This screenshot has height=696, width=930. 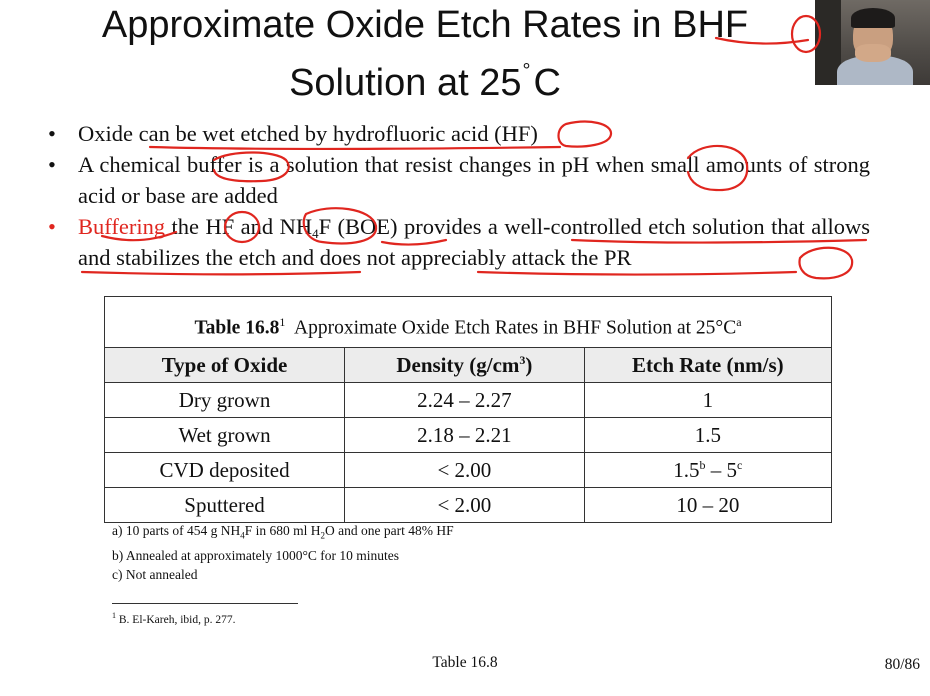 I want to click on table-row: Wet grown 2.18 – 2.21 1.5, so click(x=468, y=435).